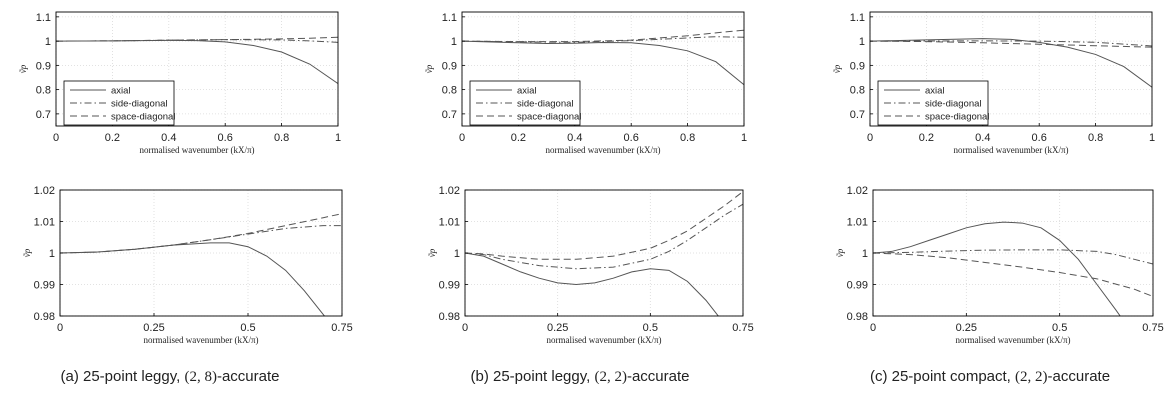 The width and height of the screenshot is (1172, 396). I want to click on caption-c: (c) 25-point compact, (2, 2)-accurate, so click(990, 377).